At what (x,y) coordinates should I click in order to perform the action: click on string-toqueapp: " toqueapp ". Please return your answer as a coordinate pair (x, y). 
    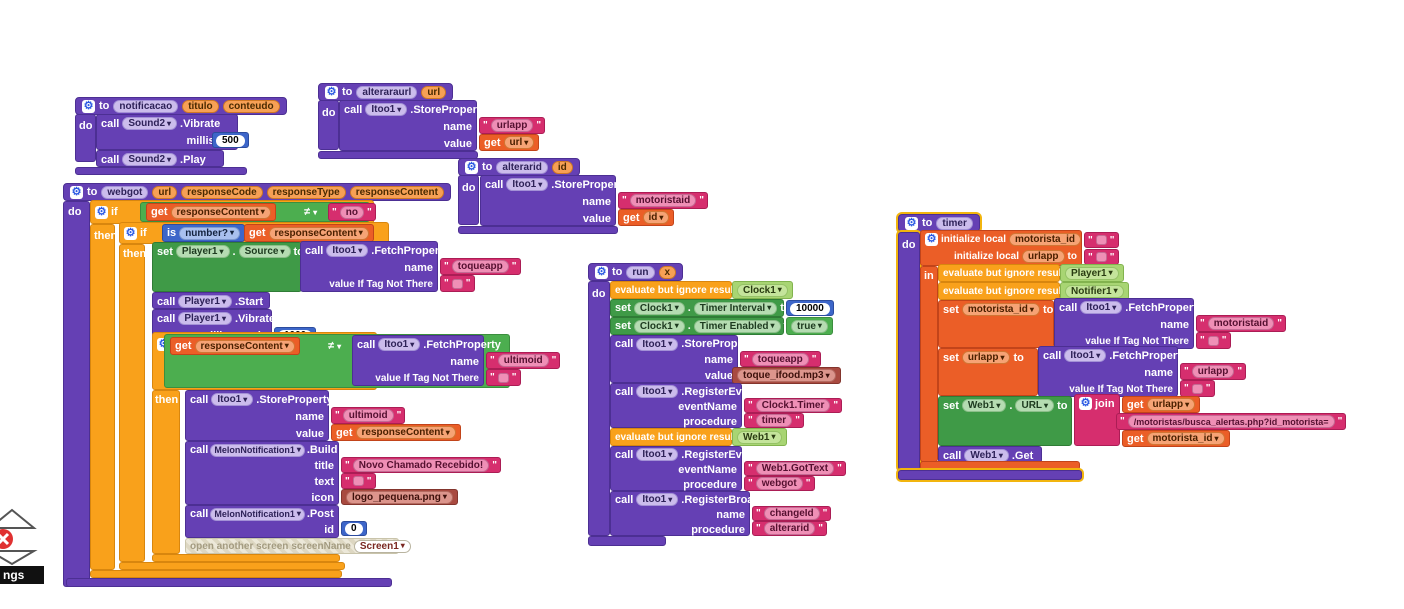
    Looking at the image, I should click on (780, 359).